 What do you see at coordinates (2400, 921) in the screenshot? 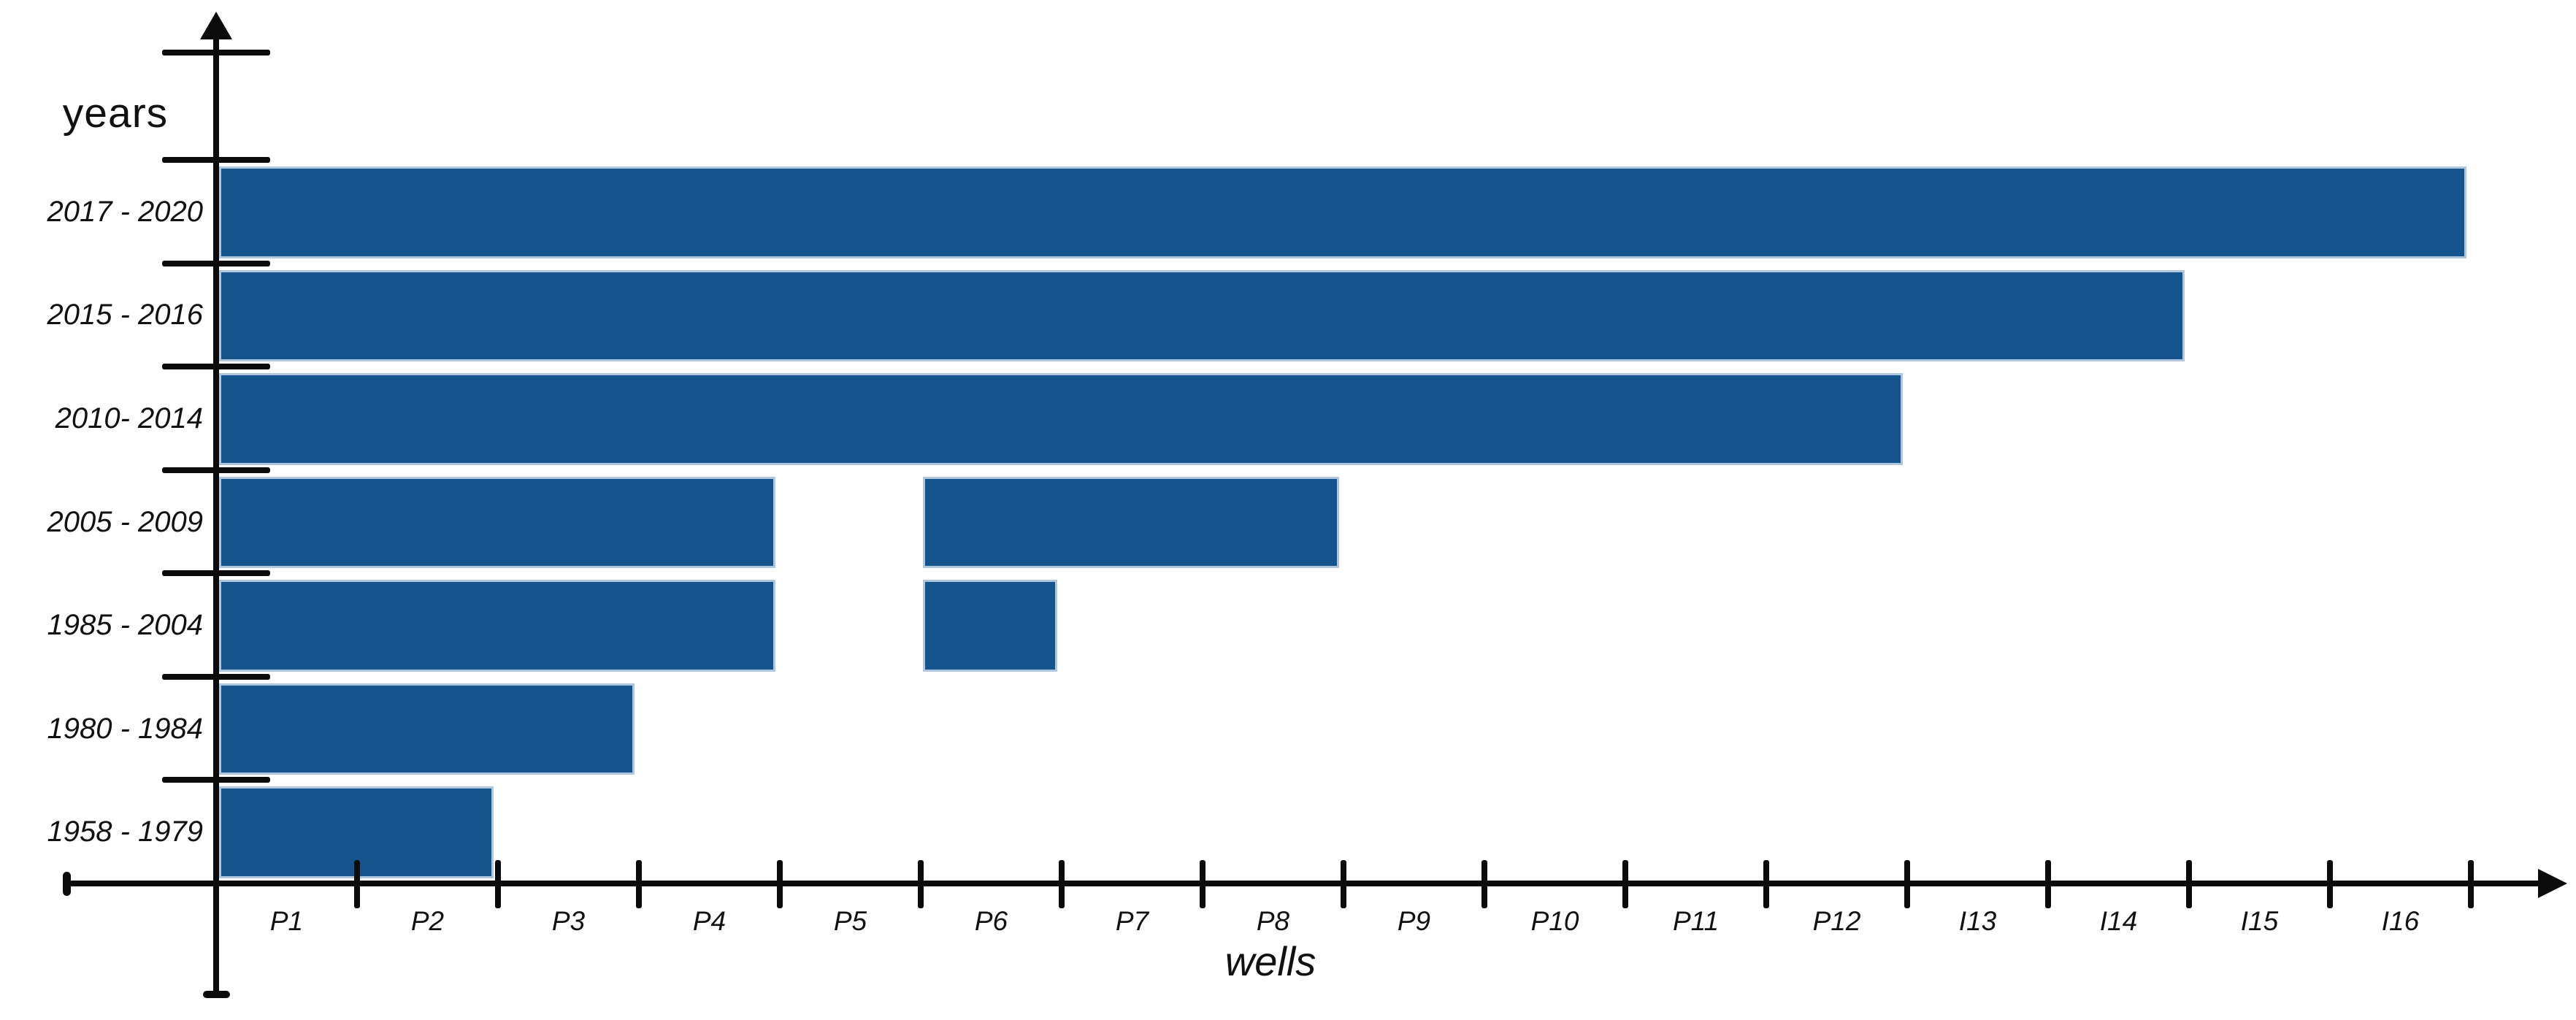
I see `x-tick-label: I16` at bounding box center [2400, 921].